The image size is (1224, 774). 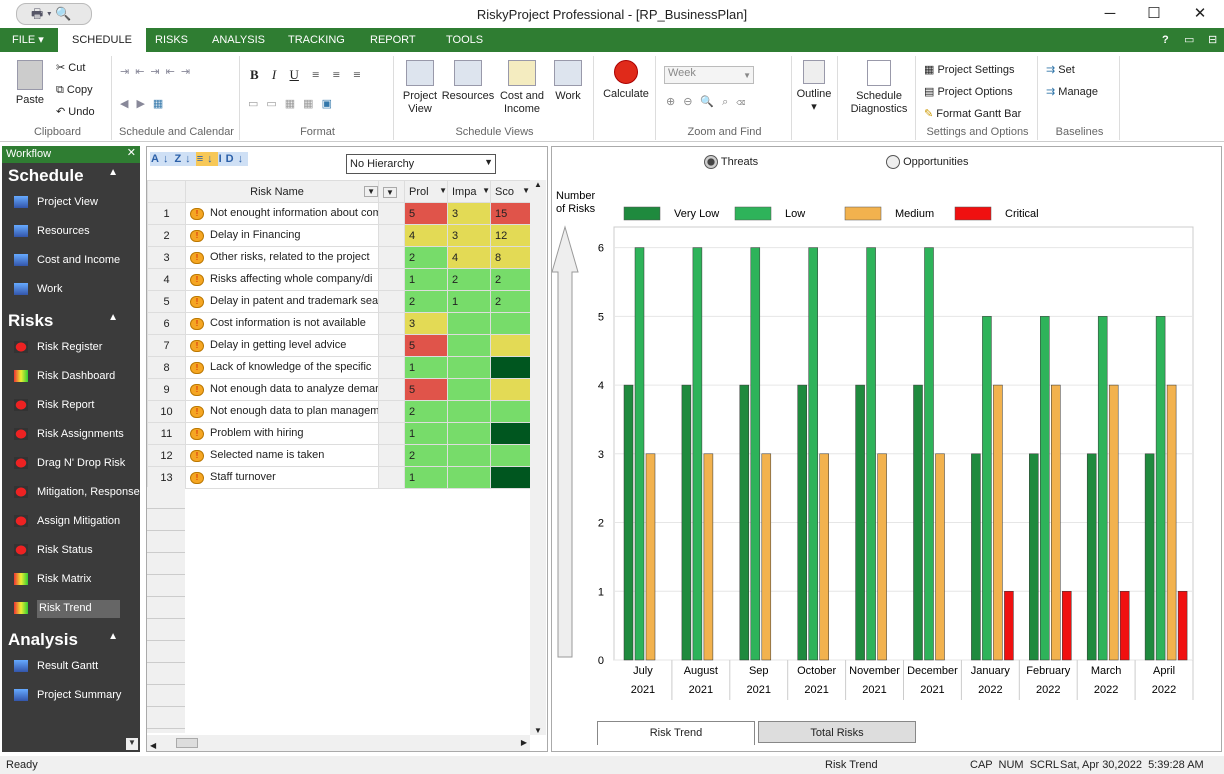 What do you see at coordinates (172, 40) in the screenshot?
I see `tab-risks: RISKS` at bounding box center [172, 40].